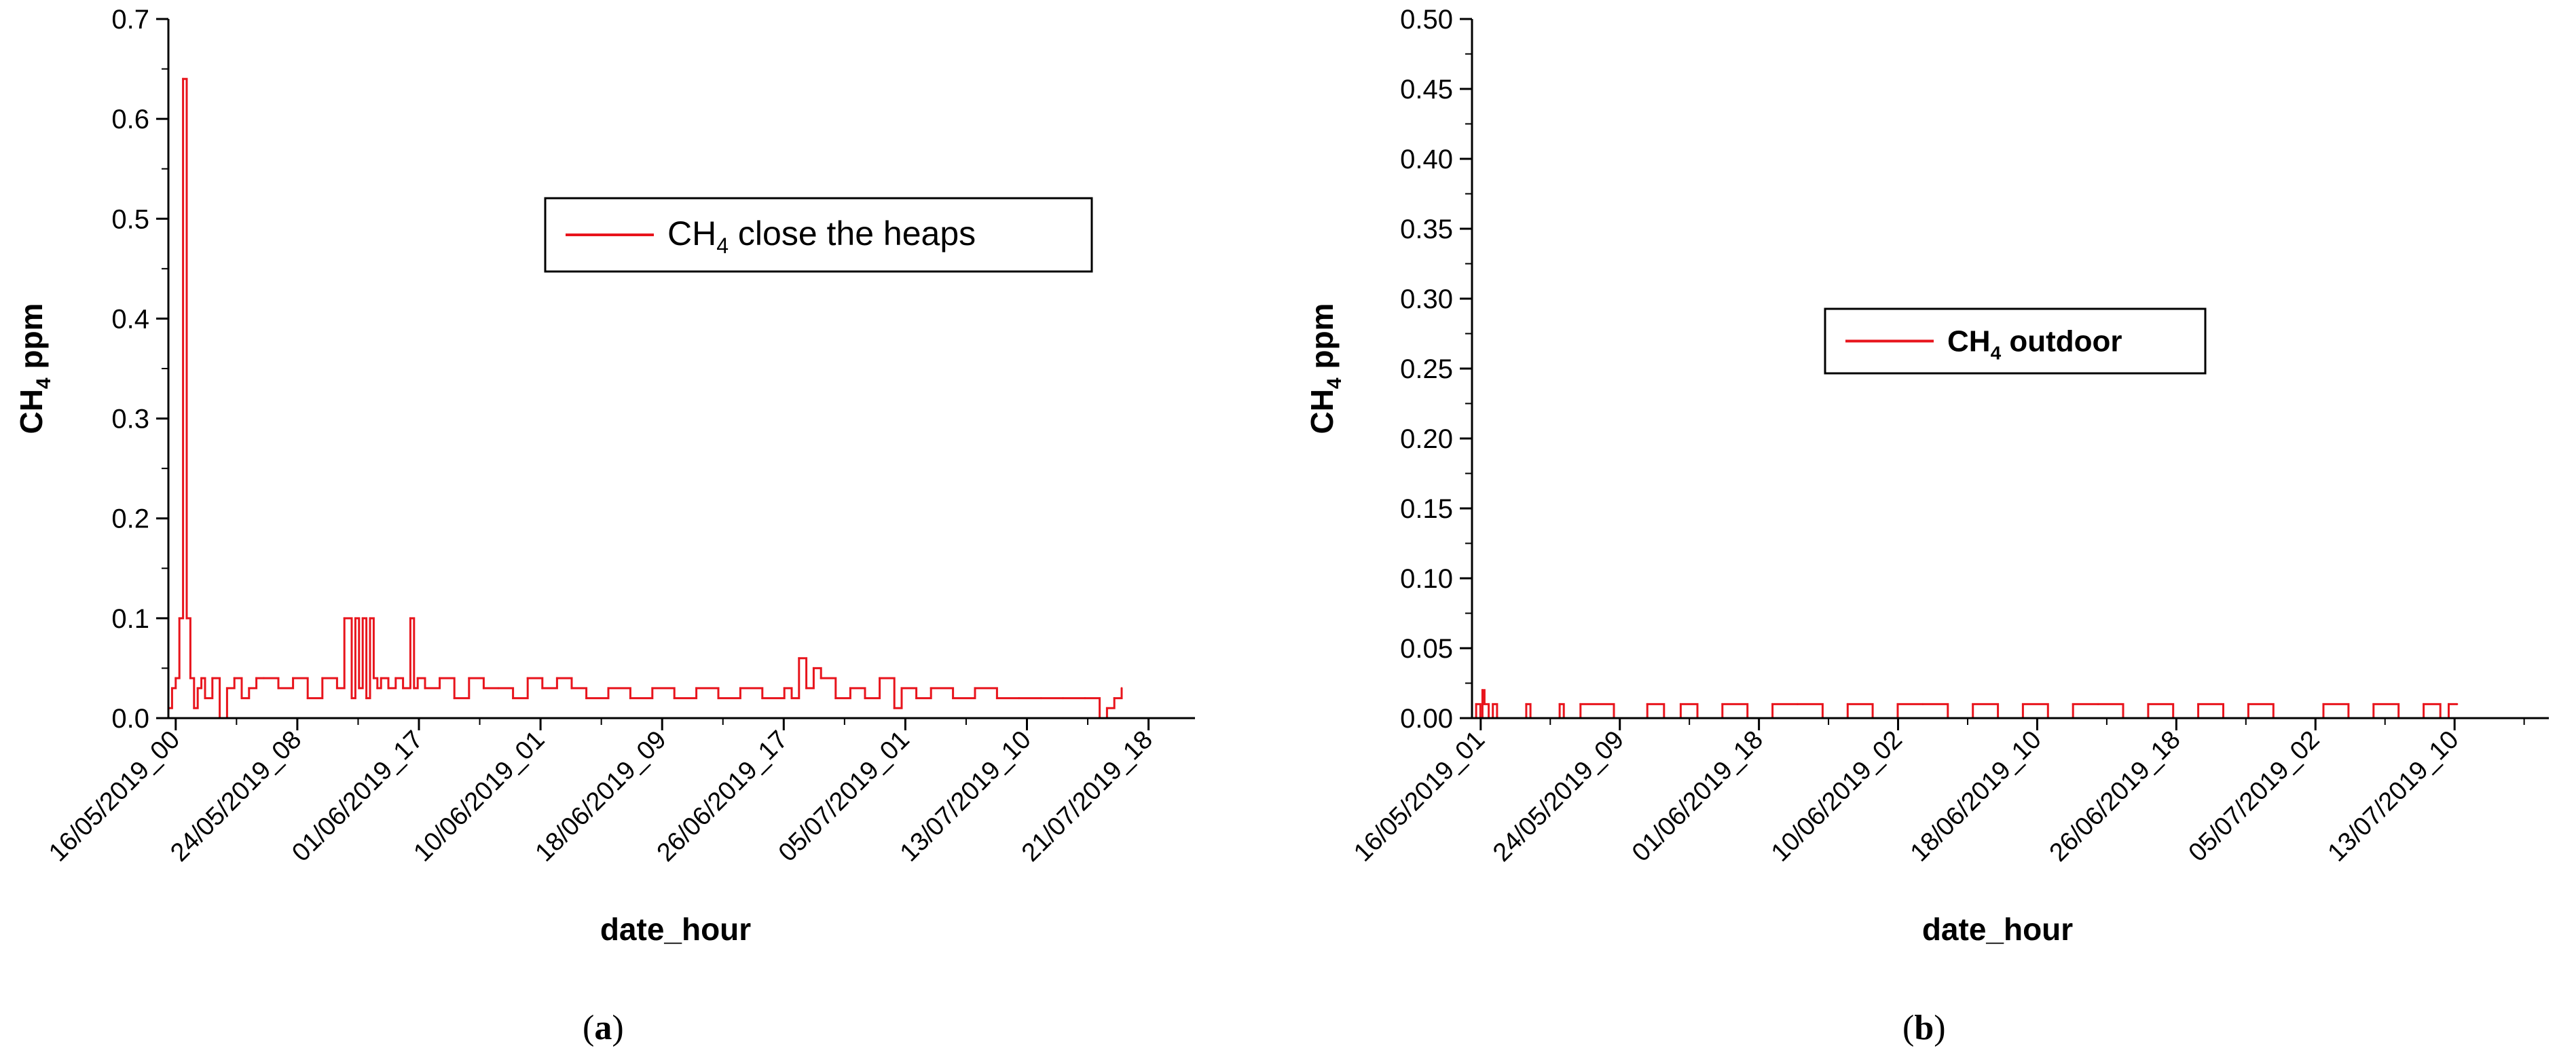 Image resolution: width=2576 pixels, height=1048 pixels. Describe the element at coordinates (1426, 20) in the screenshot. I see `y-tick-label: 0.50` at that location.